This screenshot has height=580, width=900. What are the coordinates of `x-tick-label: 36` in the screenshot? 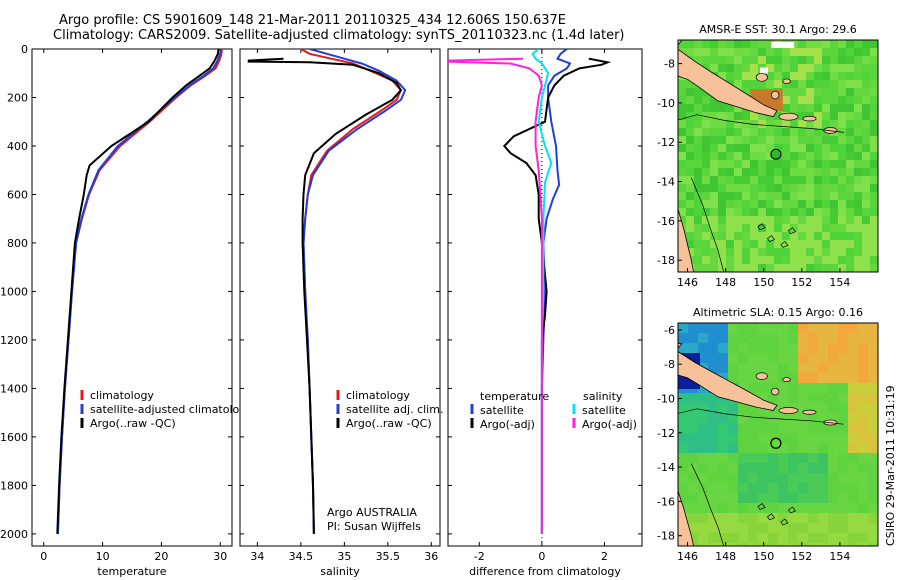 It's located at (431, 556).